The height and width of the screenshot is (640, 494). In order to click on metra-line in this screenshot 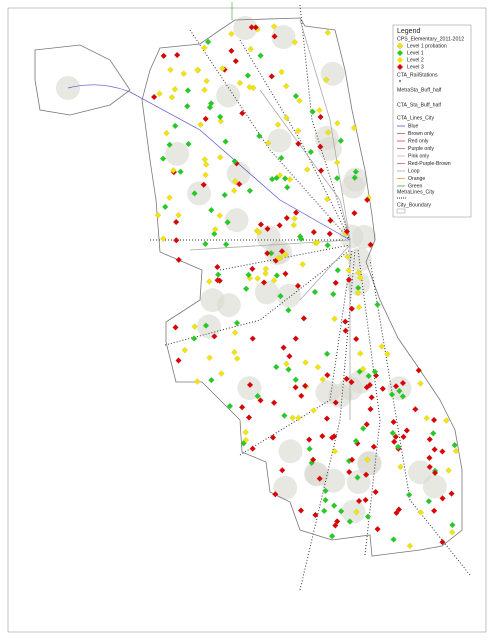, I will do `click(420, 417)`.